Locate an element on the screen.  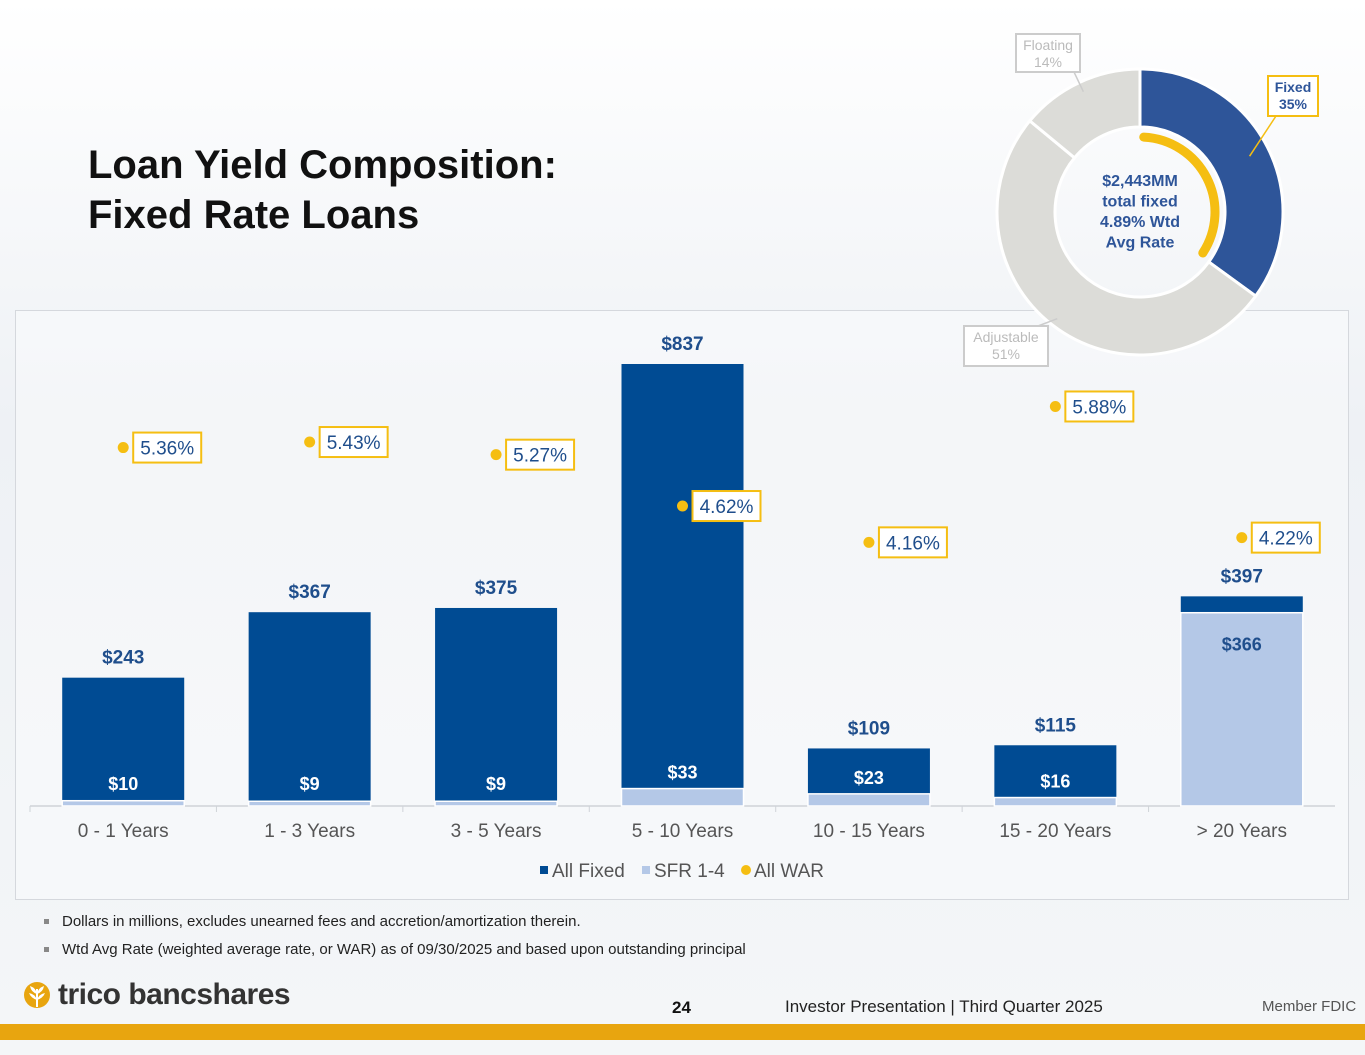
label-all-fixed: $243 is located at coordinates (123, 658).